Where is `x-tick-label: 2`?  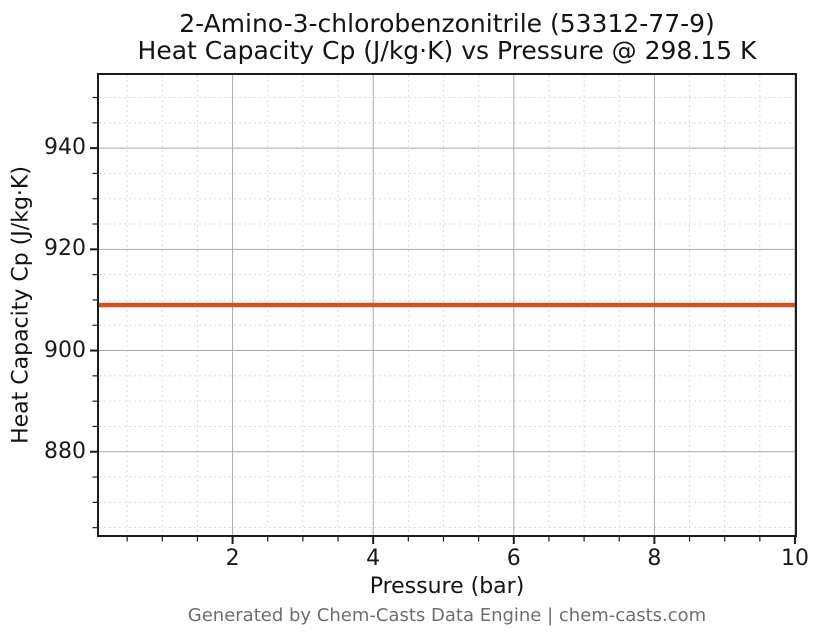
x-tick-label: 2 is located at coordinates (232, 558).